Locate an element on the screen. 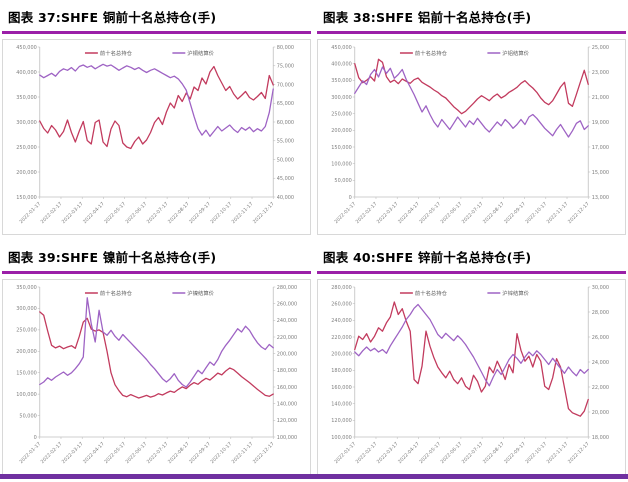 The height and width of the screenshot is (482, 628). left-axis-label: 240,000 is located at coordinates (341, 321).